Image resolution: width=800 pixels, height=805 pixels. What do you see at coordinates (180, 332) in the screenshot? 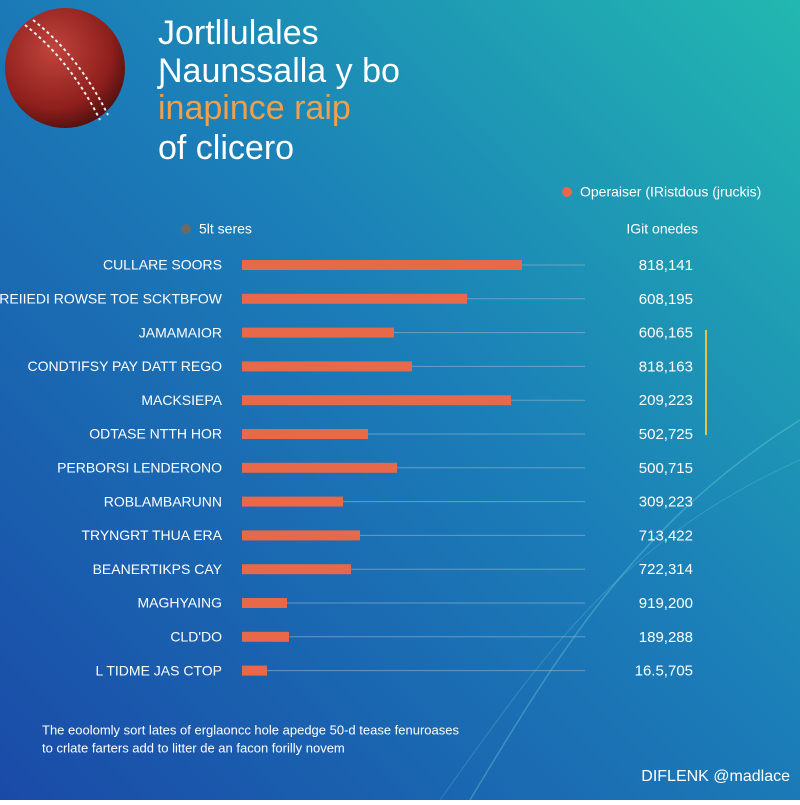
I see `category-label: JAMAMAIOR` at bounding box center [180, 332].